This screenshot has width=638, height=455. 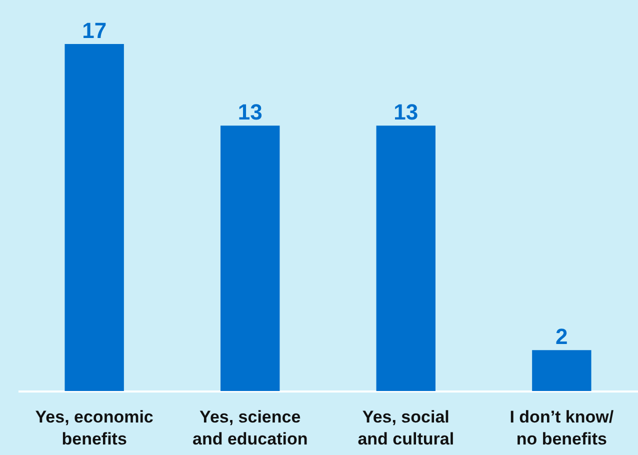 What do you see at coordinates (562, 428) in the screenshot?
I see `x-tick-label: I don’t know/ no benefits` at bounding box center [562, 428].